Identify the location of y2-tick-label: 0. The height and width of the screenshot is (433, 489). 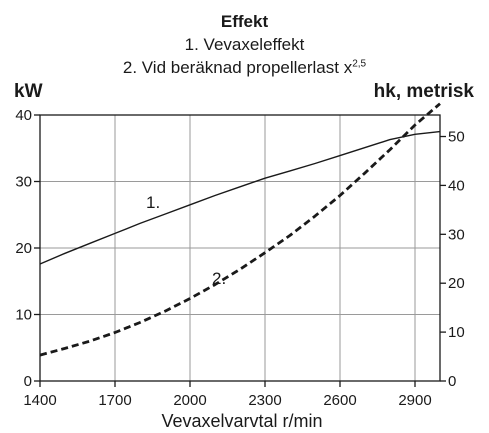
(452, 381).